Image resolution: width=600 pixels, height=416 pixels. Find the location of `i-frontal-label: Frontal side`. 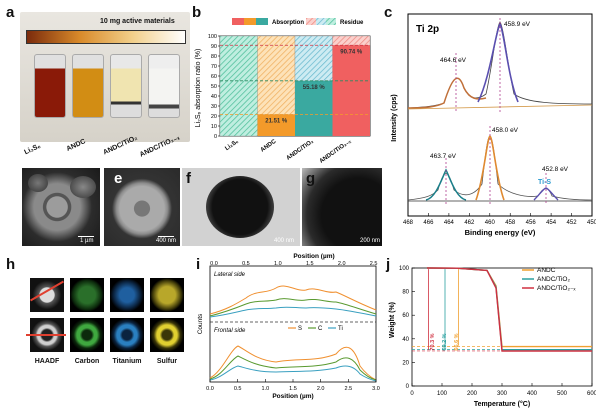

i-frontal-label: Frontal side is located at coordinates (230, 331).